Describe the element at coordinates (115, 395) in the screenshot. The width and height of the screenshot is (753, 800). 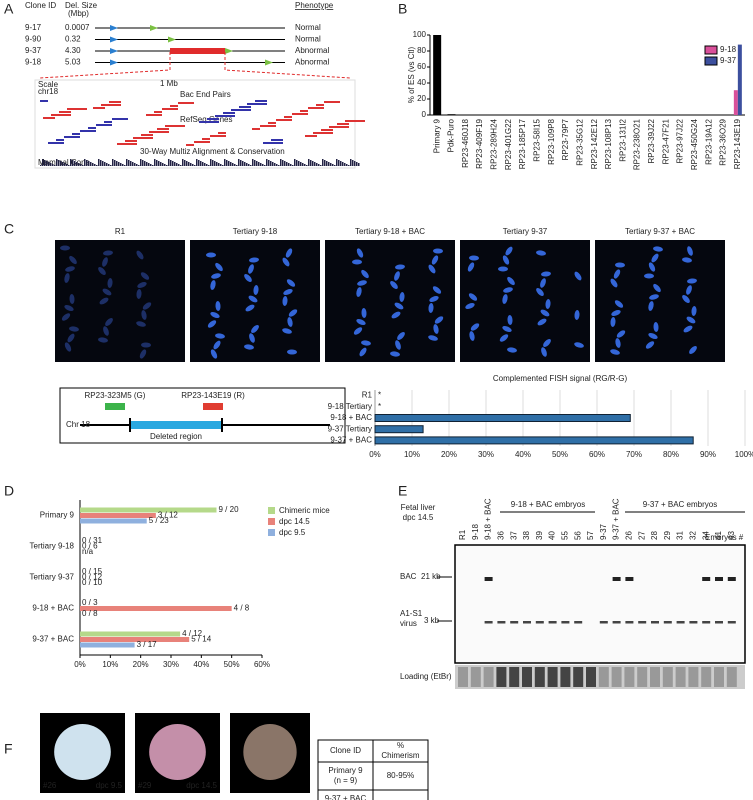
I see `probe-label: RP23-323M5 (G)` at that location.